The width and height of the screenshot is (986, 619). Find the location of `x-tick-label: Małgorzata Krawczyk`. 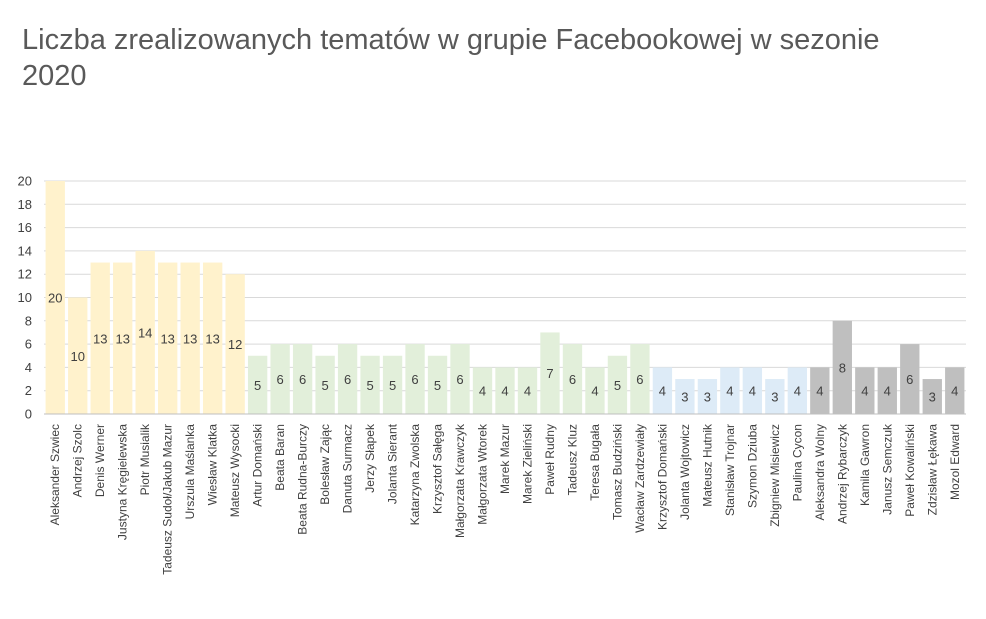

x-tick-label: Małgorzata Krawczyk is located at coordinates (460, 480).